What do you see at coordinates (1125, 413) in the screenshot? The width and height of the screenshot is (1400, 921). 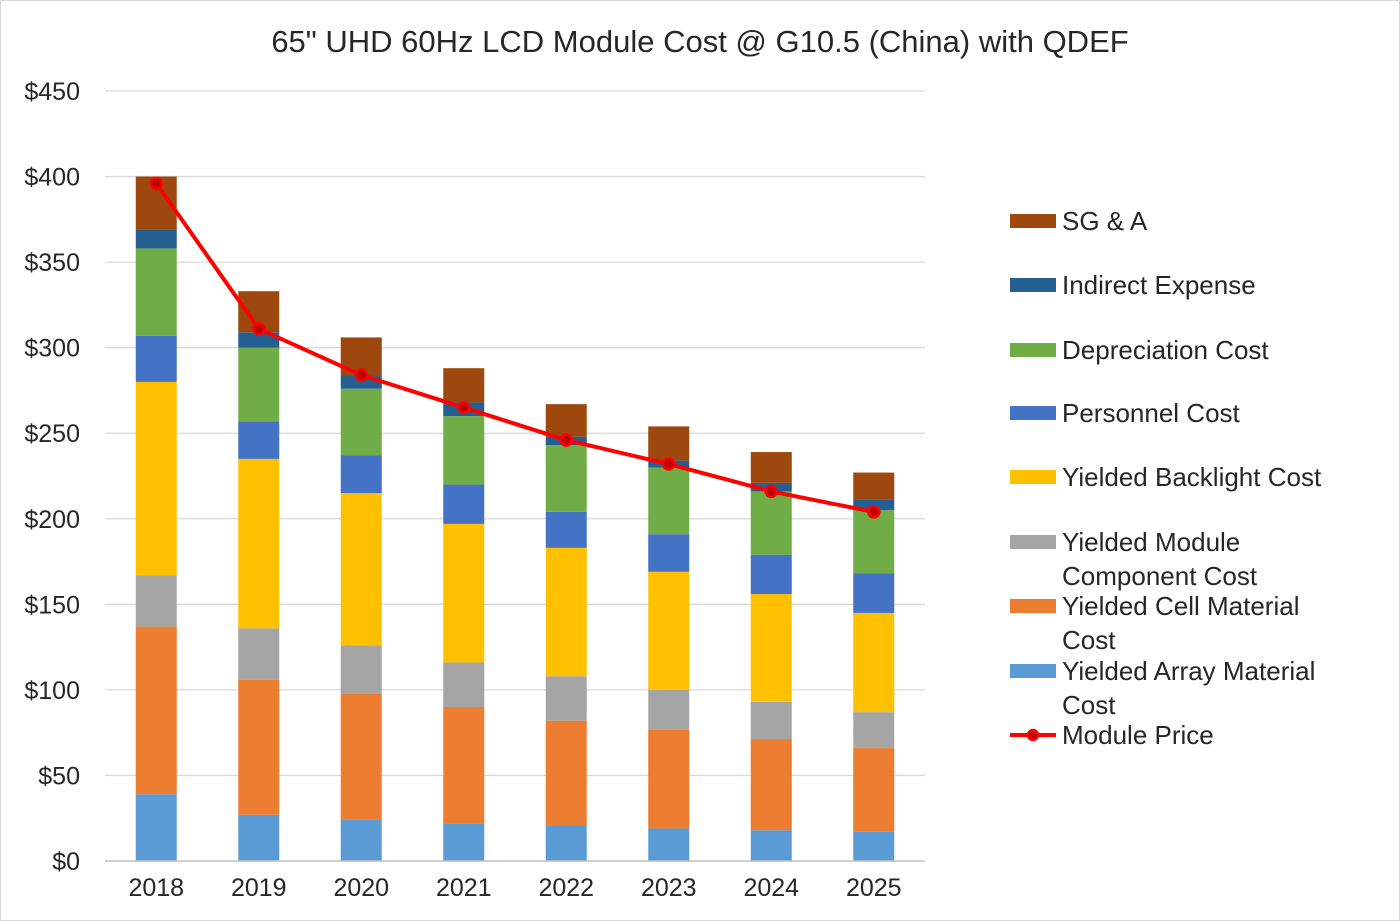 I see `legend-item-personnel-cost: Personnel Cost` at bounding box center [1125, 413].